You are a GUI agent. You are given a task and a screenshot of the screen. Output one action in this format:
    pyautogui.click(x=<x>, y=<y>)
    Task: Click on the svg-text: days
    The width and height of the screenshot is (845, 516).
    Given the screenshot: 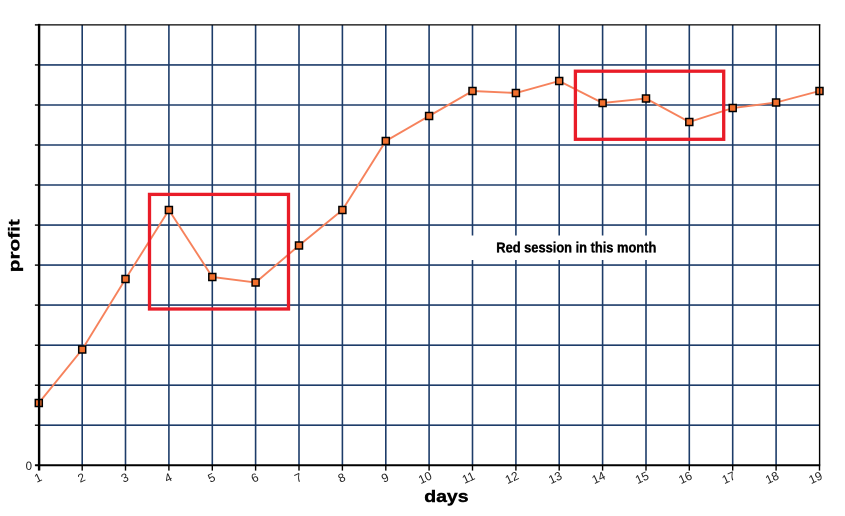 What is the action you would take?
    pyautogui.click(x=446, y=496)
    